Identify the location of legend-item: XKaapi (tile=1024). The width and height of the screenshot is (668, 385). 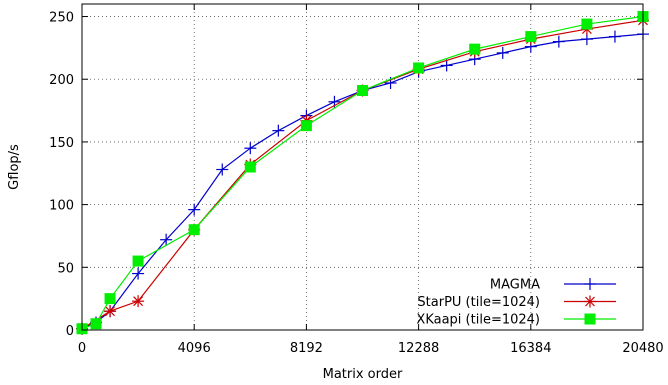
(516, 320).